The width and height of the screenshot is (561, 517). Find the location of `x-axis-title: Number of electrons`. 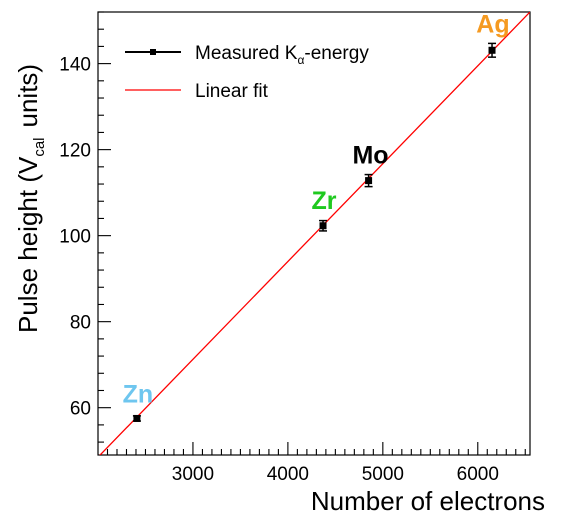

x-axis-title: Number of electrons is located at coordinates (428, 501).